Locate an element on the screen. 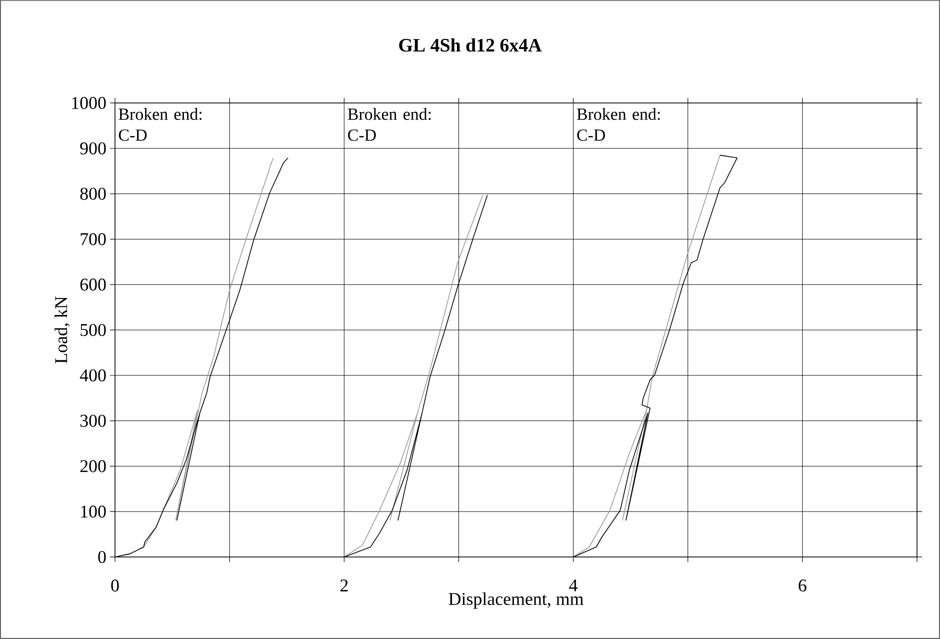 The height and width of the screenshot is (639, 940). x-axis-title: Displacement, mm is located at coordinates (516, 600).